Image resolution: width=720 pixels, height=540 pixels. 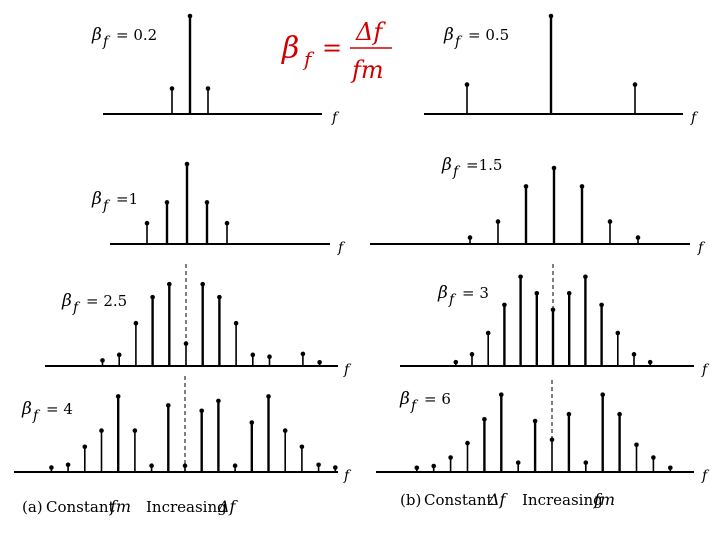 I want to click on caption-b-sym1: Δf, so click(x=498, y=499).